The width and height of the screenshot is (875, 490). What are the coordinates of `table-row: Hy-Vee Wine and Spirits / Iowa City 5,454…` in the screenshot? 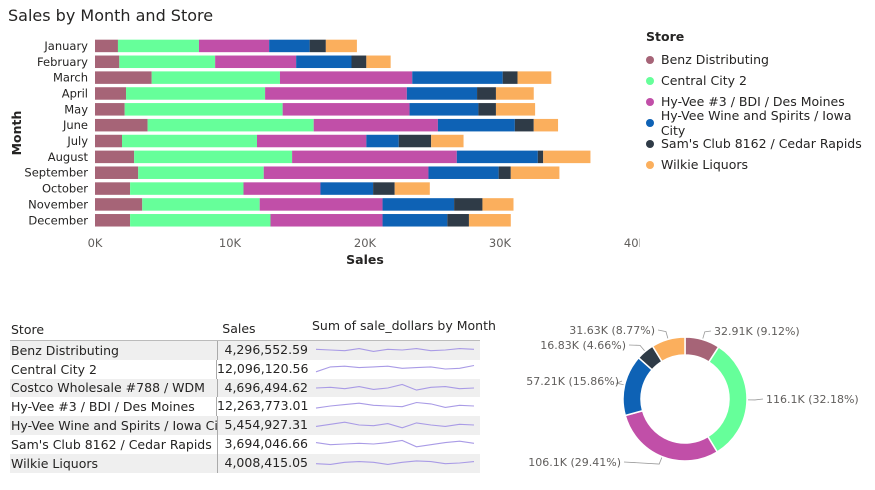 It's located at (245, 425).